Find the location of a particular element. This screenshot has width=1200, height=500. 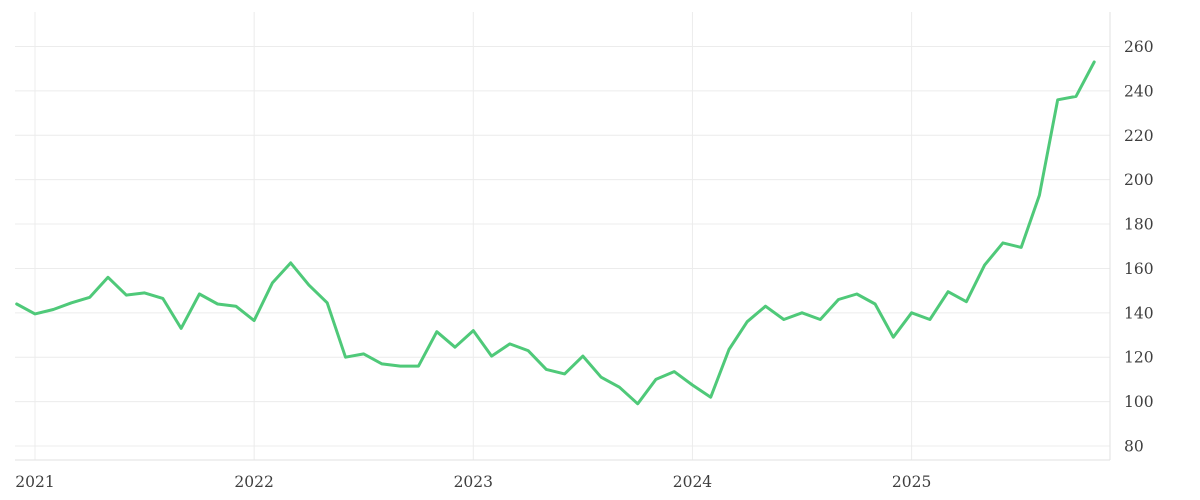

x-axis-tick-label: 2023 is located at coordinates (473, 482).